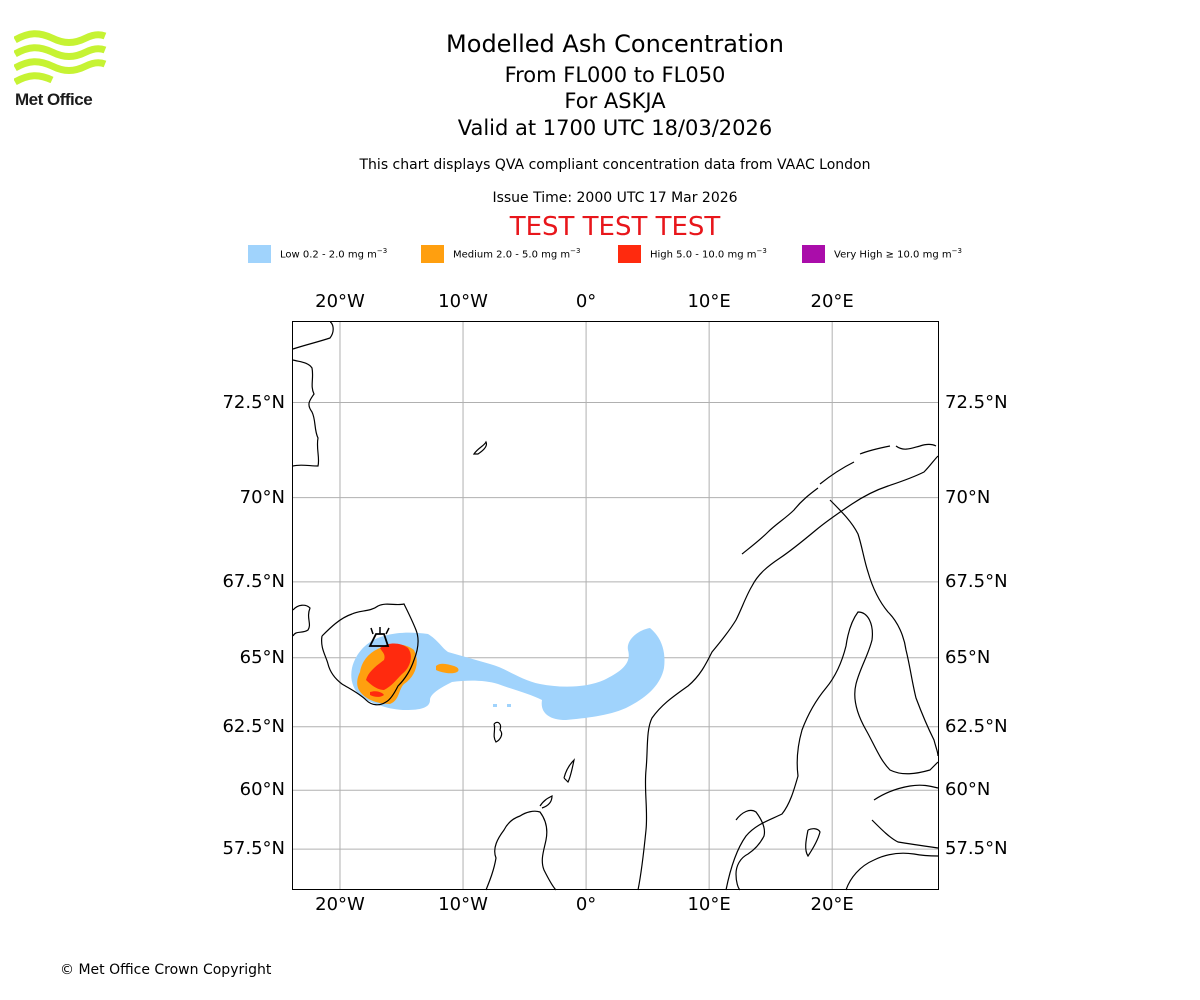 This screenshot has width=1200, height=1000. Describe the element at coordinates (480, 447) in the screenshot. I see `coast-jan-mayen` at that location.